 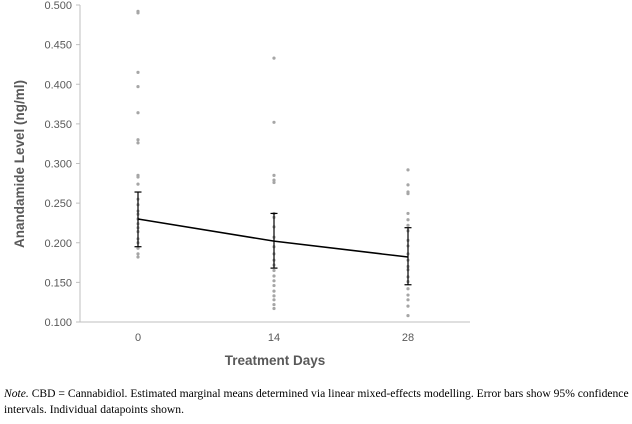 What do you see at coordinates (58, 165) in the screenshot?
I see `y-tick-label: 0.300` at bounding box center [58, 165].